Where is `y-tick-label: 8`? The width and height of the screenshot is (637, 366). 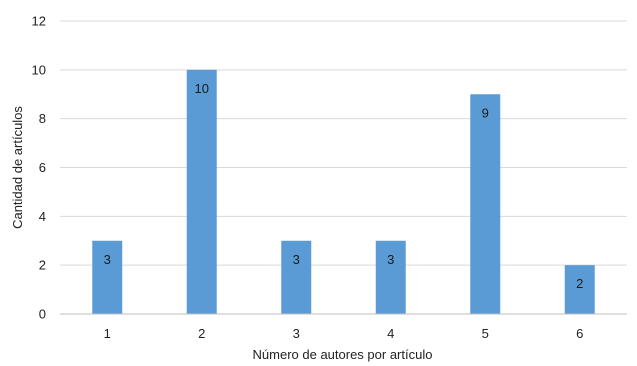
y-tick-label: 8 is located at coordinates (42, 118).